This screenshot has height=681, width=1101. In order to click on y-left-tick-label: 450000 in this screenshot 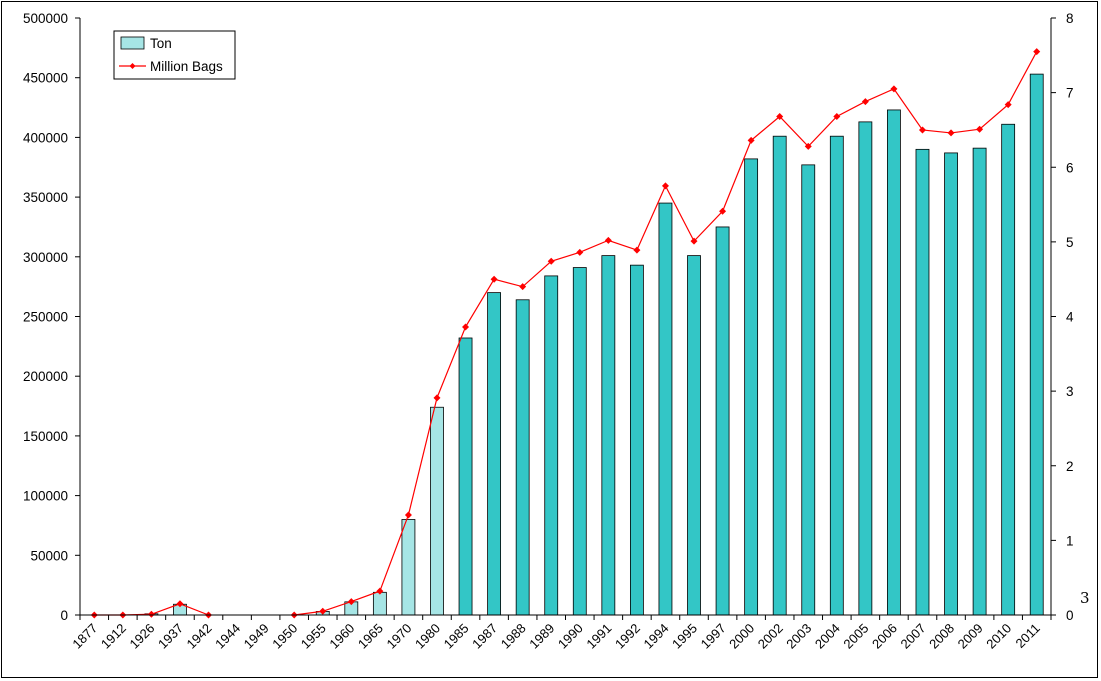, I will do `click(45, 78)`.